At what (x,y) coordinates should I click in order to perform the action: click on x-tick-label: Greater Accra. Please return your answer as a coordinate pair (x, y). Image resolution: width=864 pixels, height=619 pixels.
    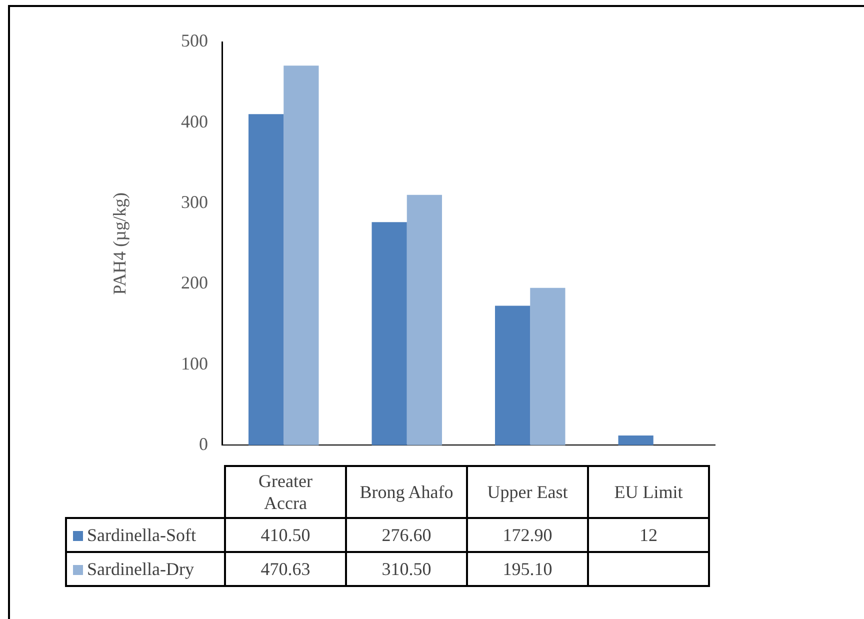
    Looking at the image, I should click on (285, 492).